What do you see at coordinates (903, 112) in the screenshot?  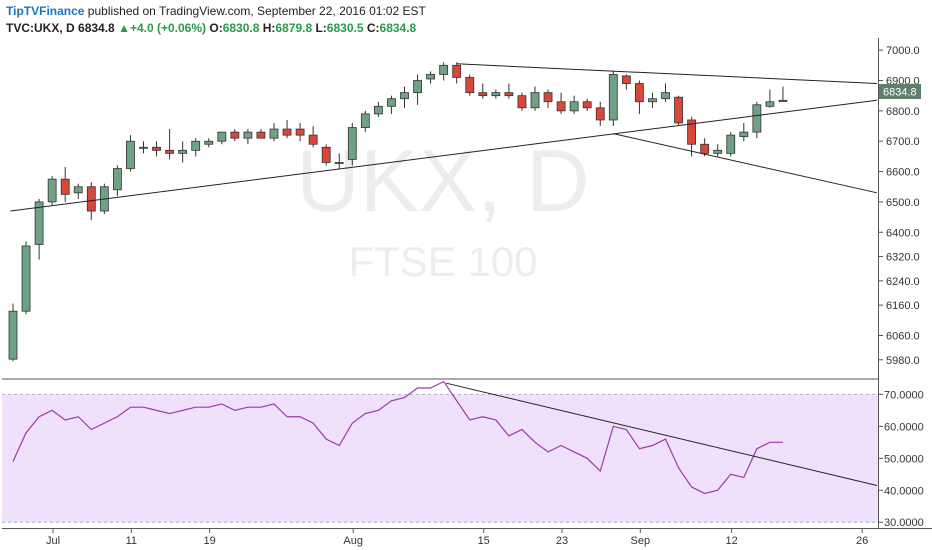 I see `price-tick-label: 6800.0` at bounding box center [903, 112].